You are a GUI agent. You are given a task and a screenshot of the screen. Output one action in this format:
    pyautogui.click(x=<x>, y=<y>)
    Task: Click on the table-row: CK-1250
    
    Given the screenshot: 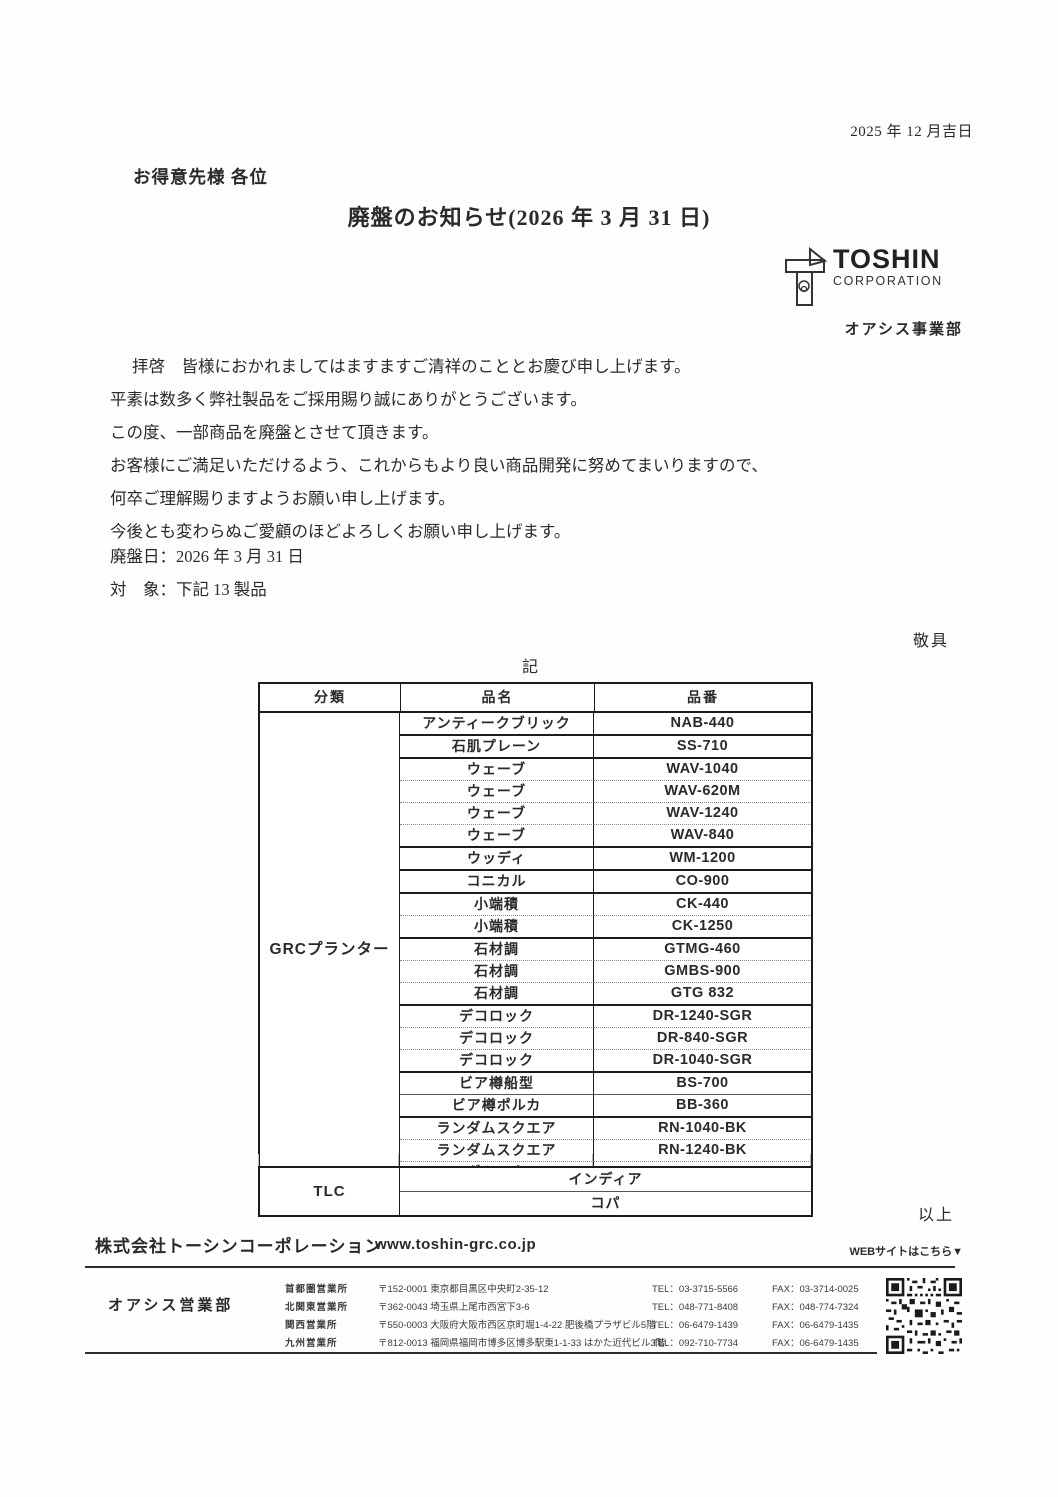 What is the action you would take?
    pyautogui.click(x=702, y=927)
    